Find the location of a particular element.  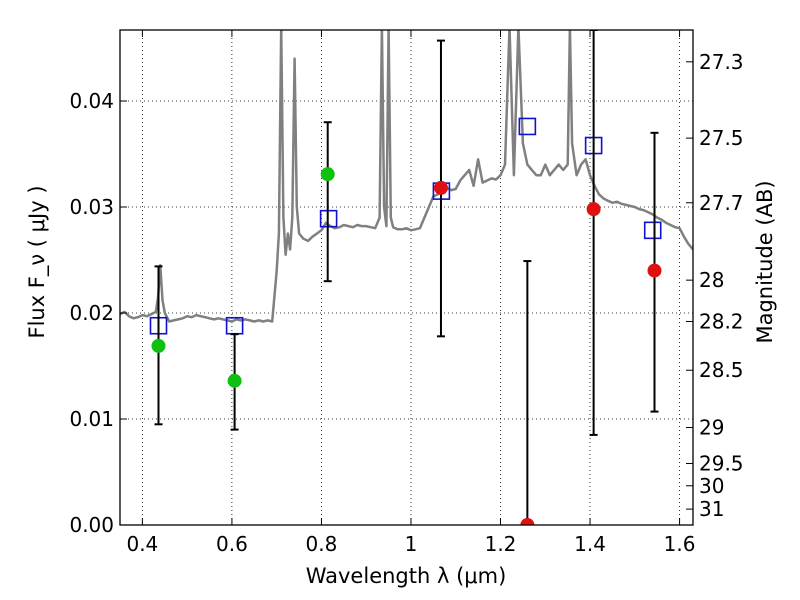

mag-tick-label: 28.2 is located at coordinates (721, 321).